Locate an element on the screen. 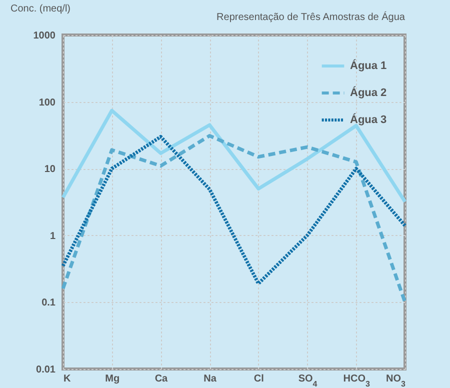 This screenshot has height=388, width=450. x-tick-label: Na is located at coordinates (210, 379).